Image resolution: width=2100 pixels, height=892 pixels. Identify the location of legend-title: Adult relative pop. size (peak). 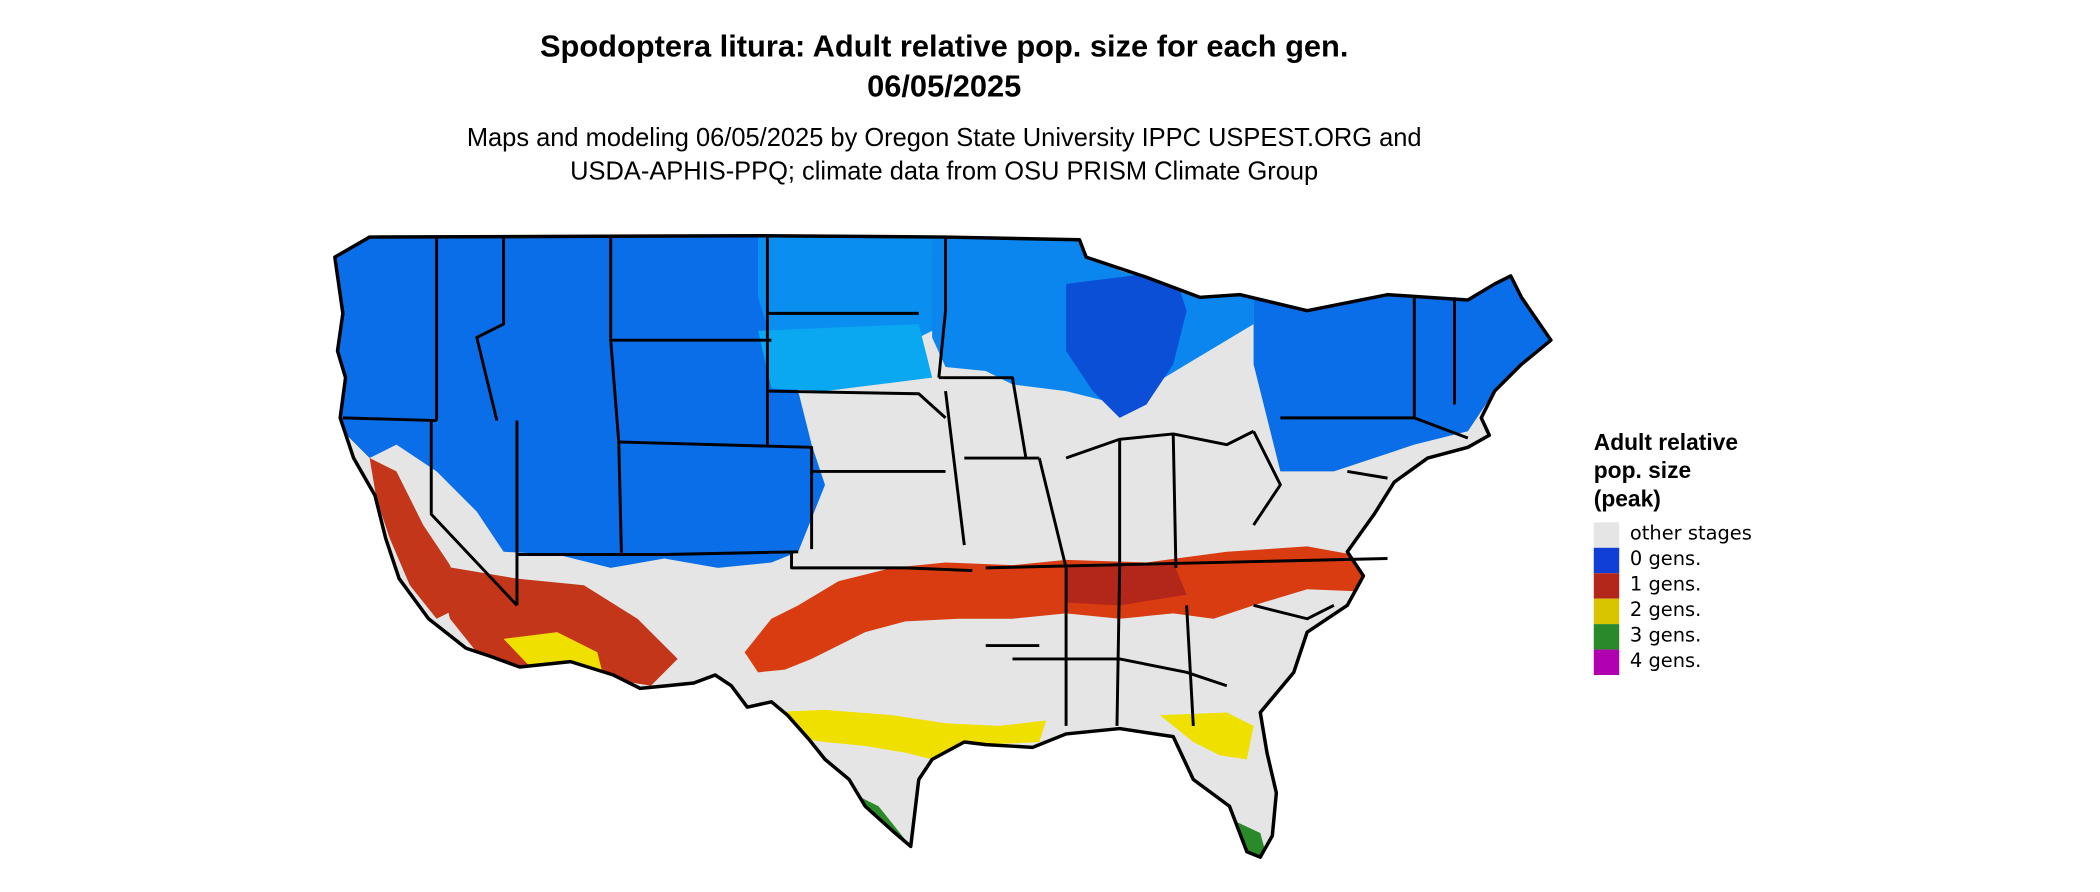
(1708, 471).